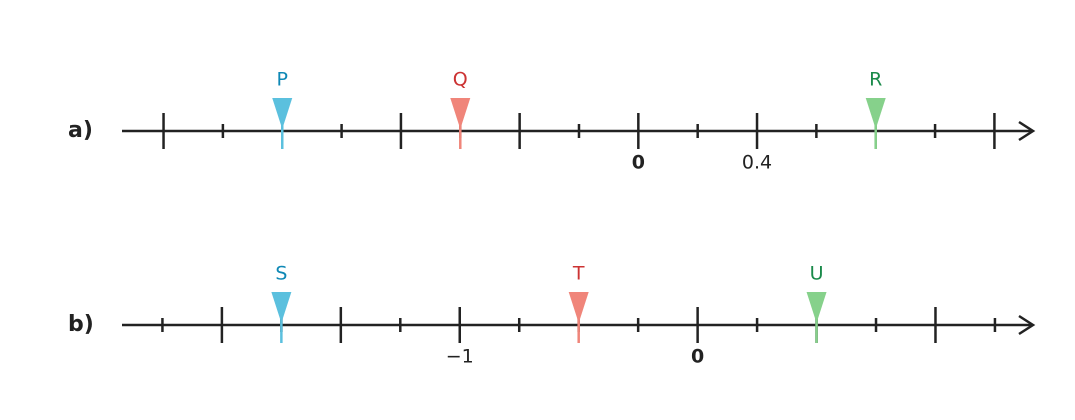 This screenshot has width=1075, height=420. What do you see at coordinates (460, 357) in the screenshot?
I see `tick-label: −1` at bounding box center [460, 357].